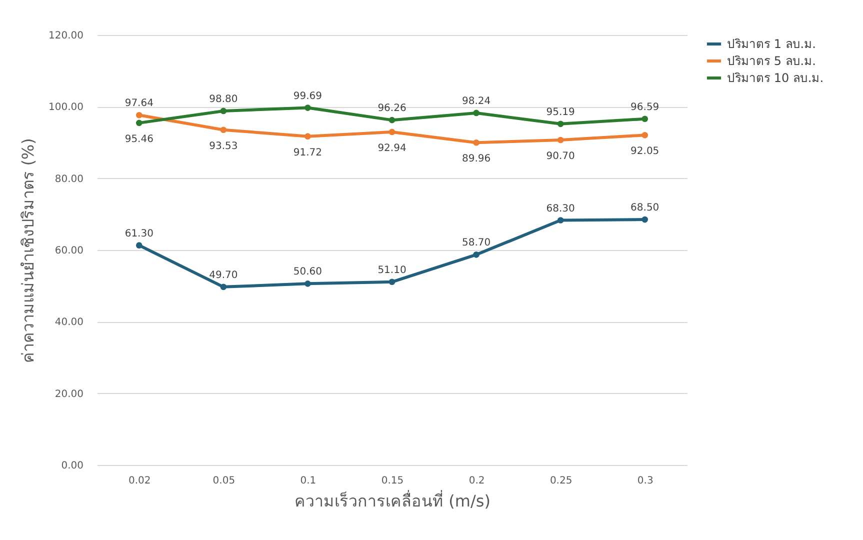 This screenshot has width=863, height=540. I want to click on y-tick-label: 20.00, so click(69, 394).